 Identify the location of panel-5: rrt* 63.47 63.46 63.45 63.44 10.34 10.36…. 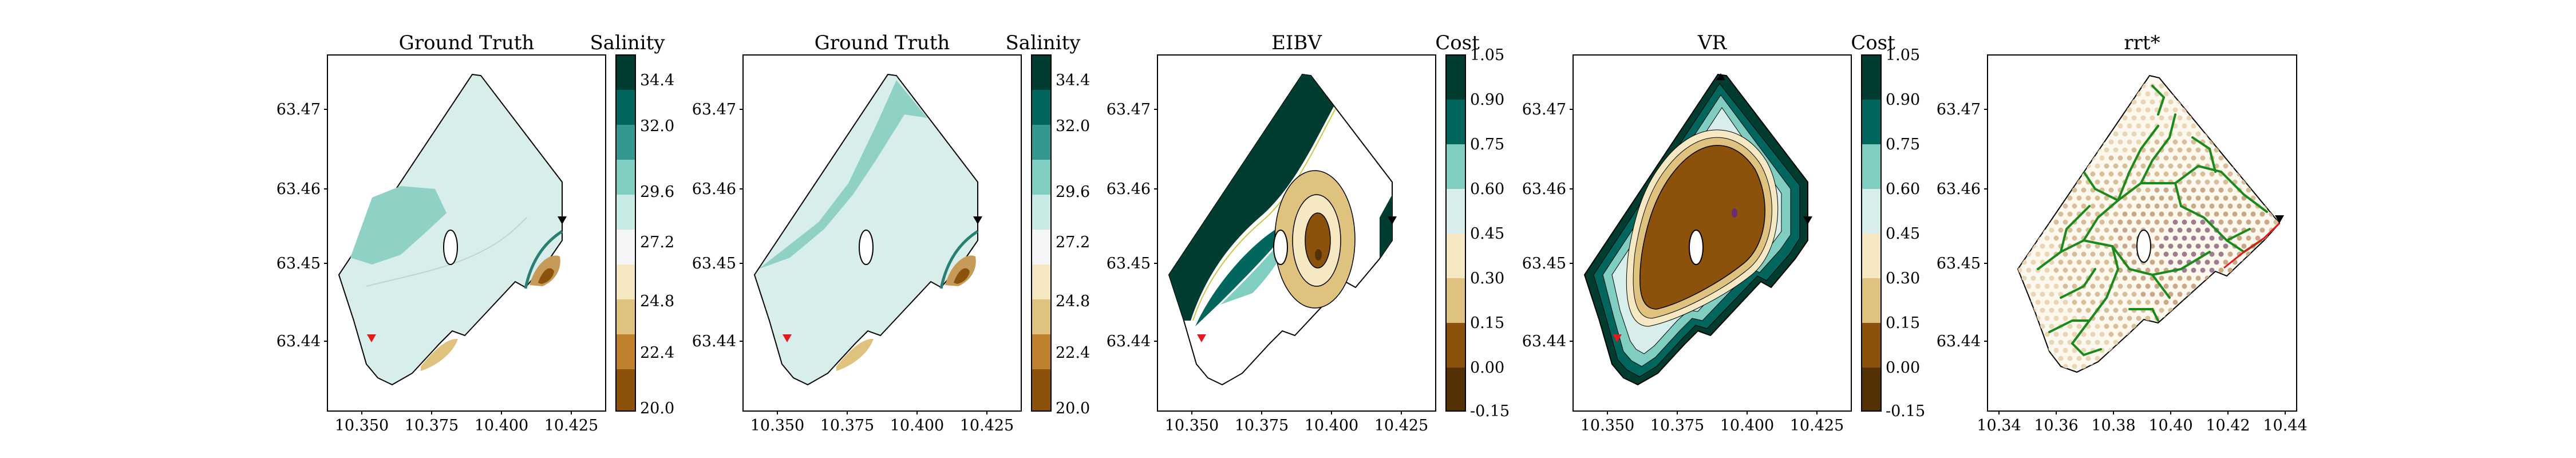
(2122, 233).